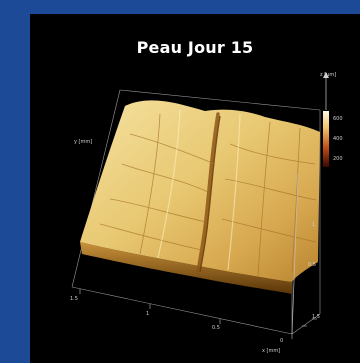  I want to click on skin-groove, so click(208, 193).